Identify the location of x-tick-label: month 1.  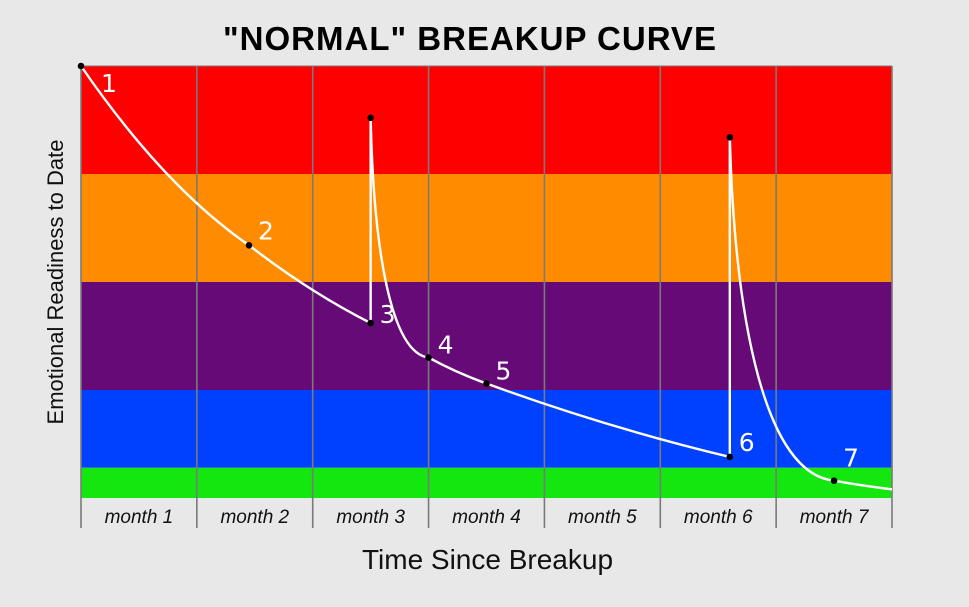
(139, 517).